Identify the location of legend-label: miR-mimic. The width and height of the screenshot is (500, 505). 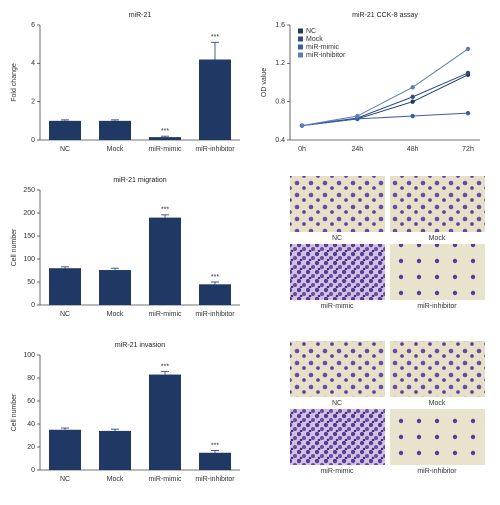
(323, 47).